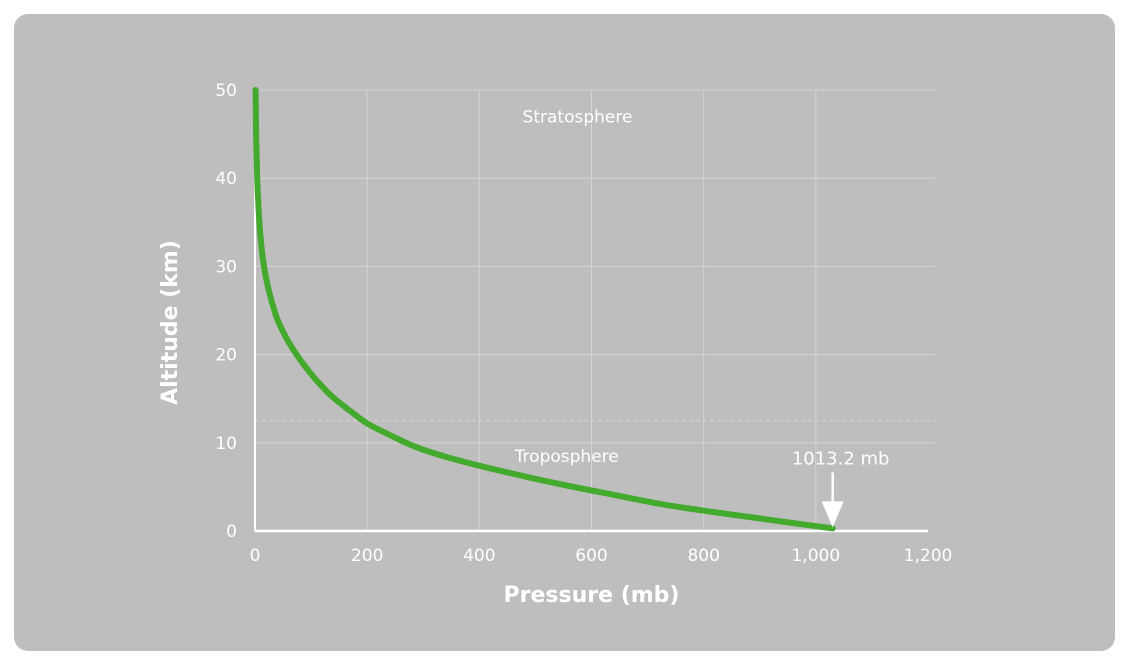 The width and height of the screenshot is (1129, 665). What do you see at coordinates (566, 457) in the screenshot?
I see `troposphere-label: Troposphere` at bounding box center [566, 457].